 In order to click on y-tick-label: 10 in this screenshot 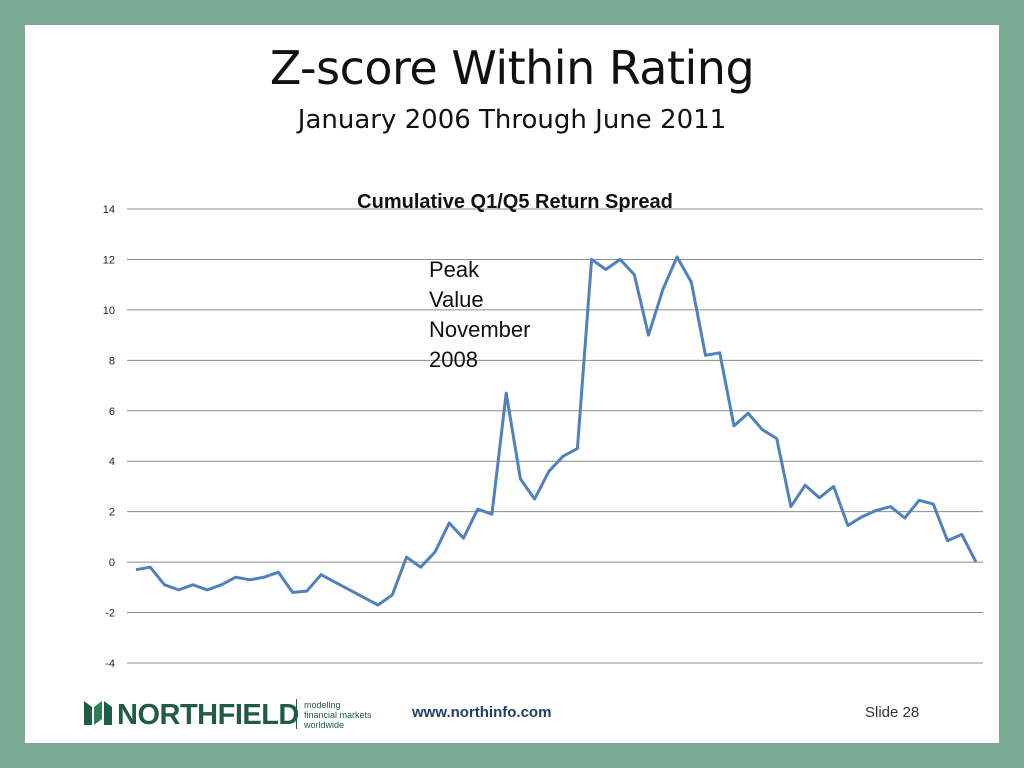, I will do `click(109, 311)`.